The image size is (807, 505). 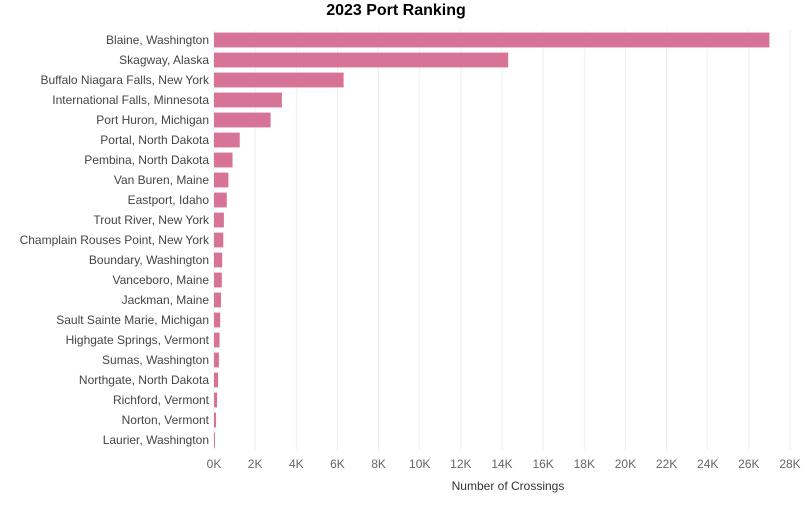 I want to click on category-label: Champlain Rouses Point, New York, so click(x=115, y=240).